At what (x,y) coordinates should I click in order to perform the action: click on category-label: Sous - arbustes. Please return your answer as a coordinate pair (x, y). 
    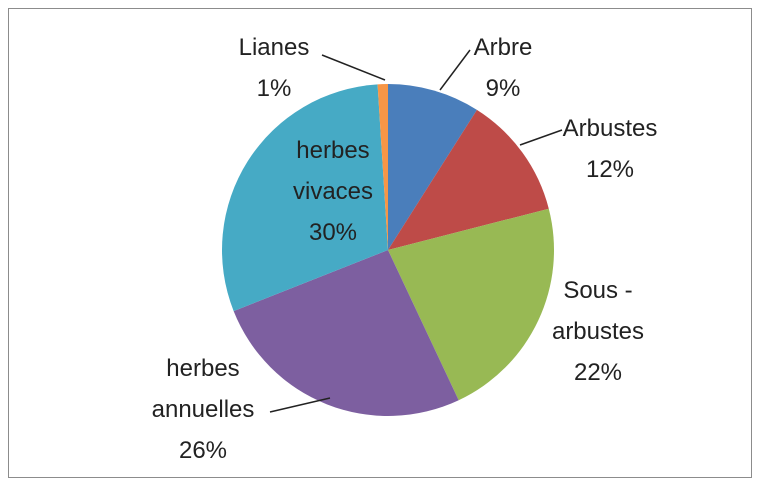
    Looking at the image, I should click on (598, 311).